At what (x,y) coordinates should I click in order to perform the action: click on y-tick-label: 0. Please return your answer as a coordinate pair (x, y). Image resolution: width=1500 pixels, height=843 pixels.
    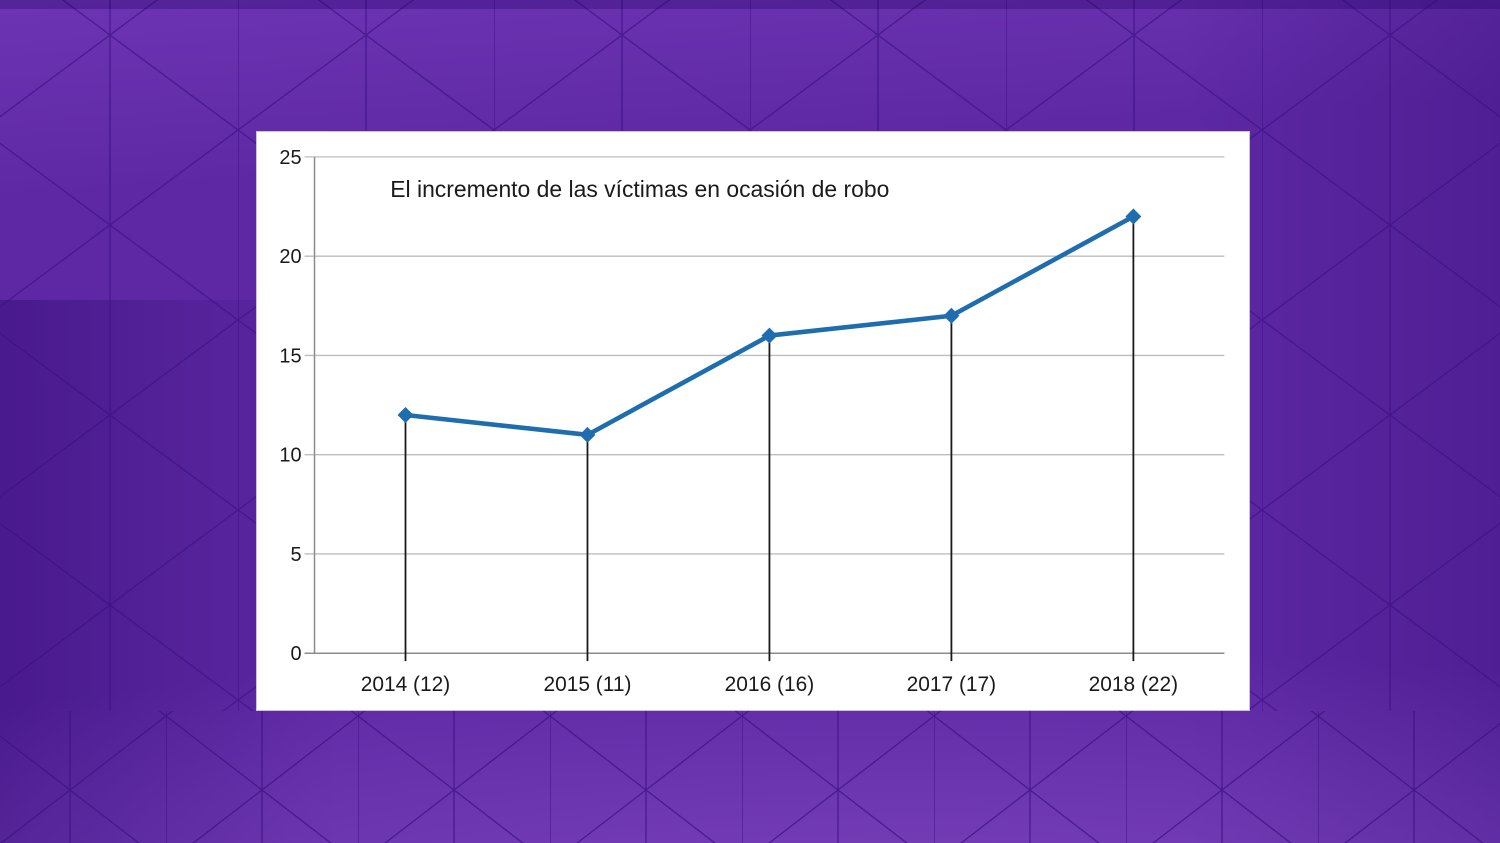
    Looking at the image, I should click on (295, 654).